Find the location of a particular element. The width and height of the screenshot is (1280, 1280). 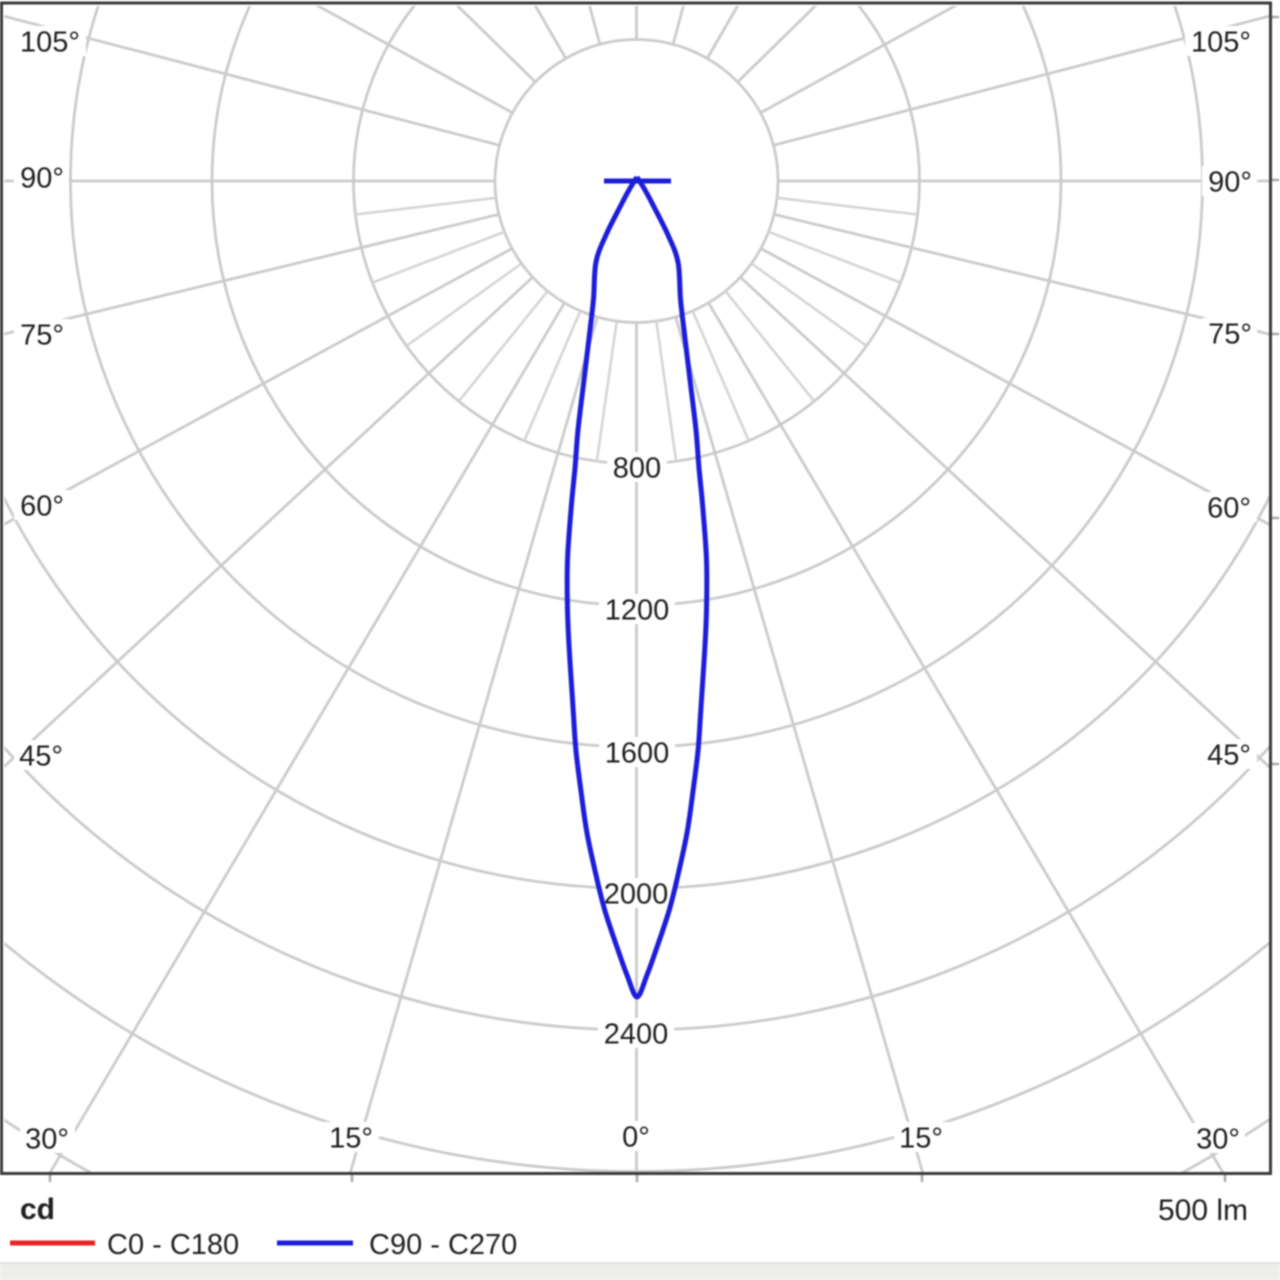

svg-text: 2400 is located at coordinates (636, 1035).